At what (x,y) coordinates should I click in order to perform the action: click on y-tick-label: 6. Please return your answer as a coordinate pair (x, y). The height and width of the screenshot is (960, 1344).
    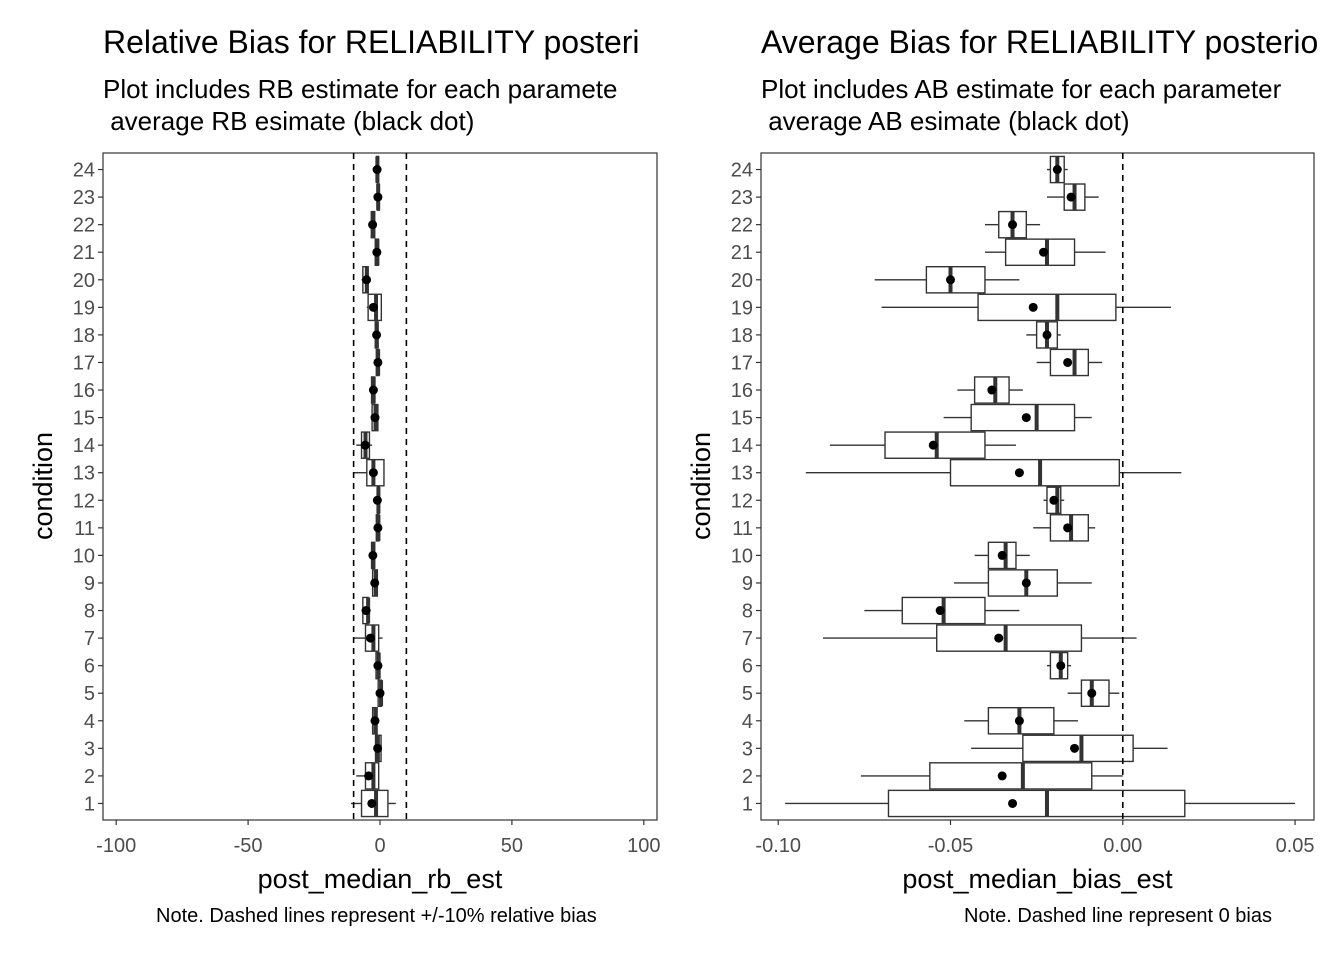
    Looking at the image, I should click on (747, 667).